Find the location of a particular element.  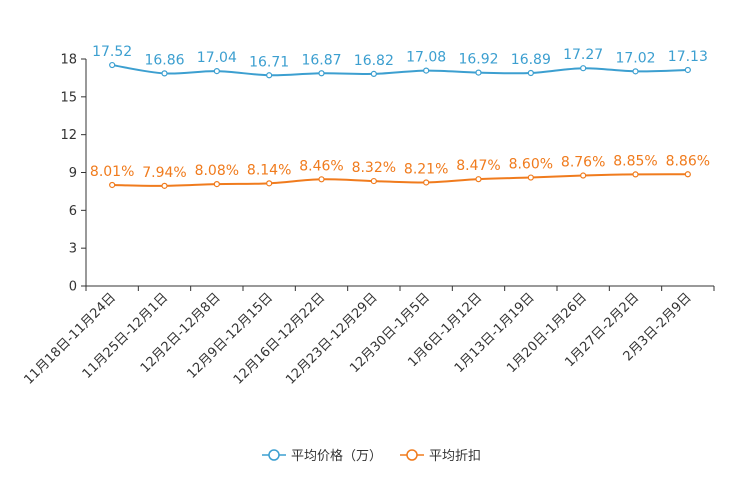

legend-item-1: 平均折扣 is located at coordinates (440, 456).